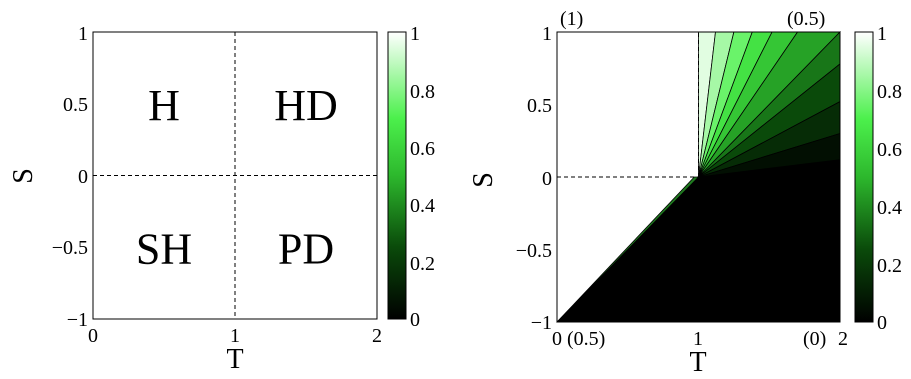  What do you see at coordinates (889, 92) in the screenshot?
I see `right-cb-tick-0.8: 0.8` at bounding box center [889, 92].